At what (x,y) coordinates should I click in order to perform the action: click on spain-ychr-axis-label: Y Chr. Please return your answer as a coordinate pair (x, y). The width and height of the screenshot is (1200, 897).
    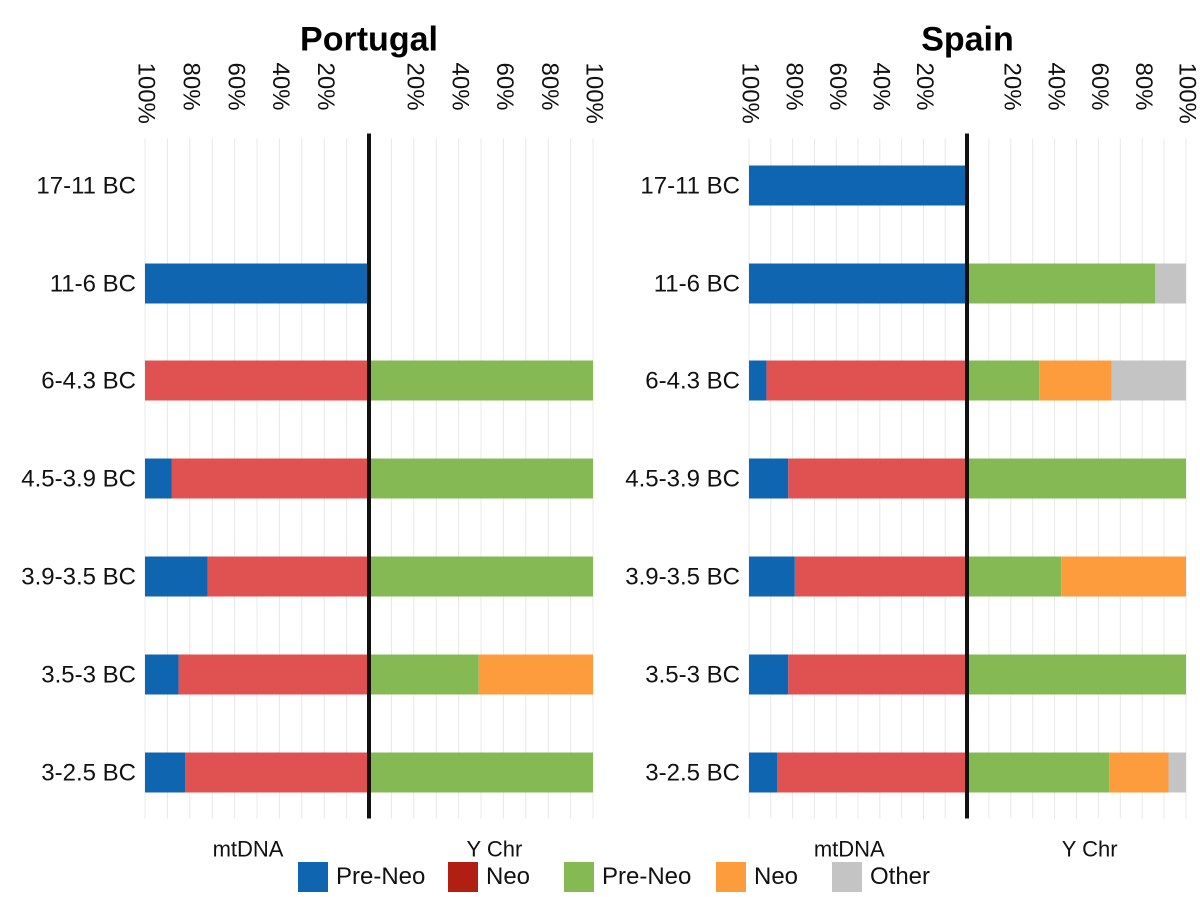
    Looking at the image, I should click on (1090, 849).